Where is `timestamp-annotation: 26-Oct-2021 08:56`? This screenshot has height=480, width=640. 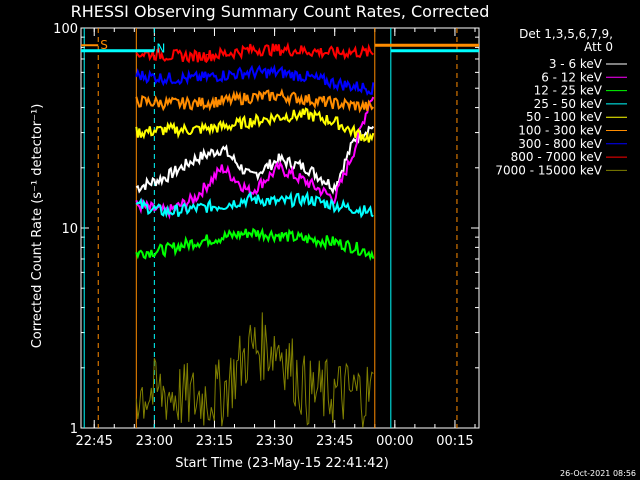
timestamp-annotation: 26-Oct-2021 08:56 is located at coordinates (598, 473).